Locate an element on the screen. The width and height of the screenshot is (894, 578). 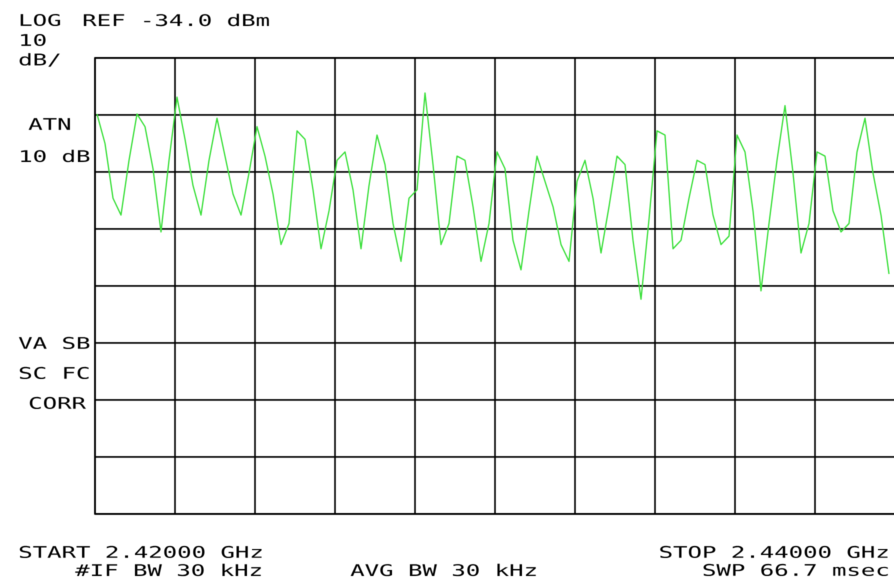
text: REF -34.0 dBm is located at coordinates (176, 20).